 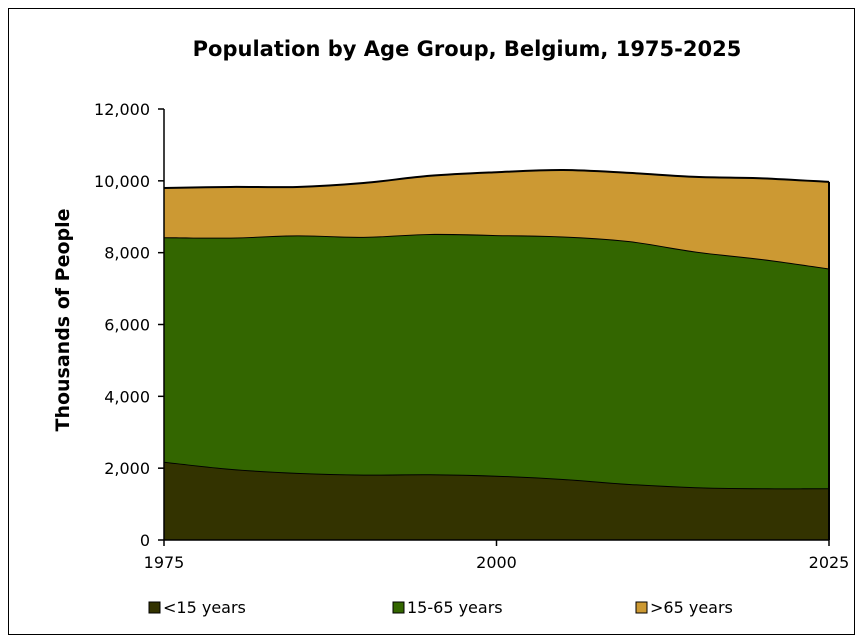 I want to click on x-tick-label: 2025, so click(x=829, y=562).